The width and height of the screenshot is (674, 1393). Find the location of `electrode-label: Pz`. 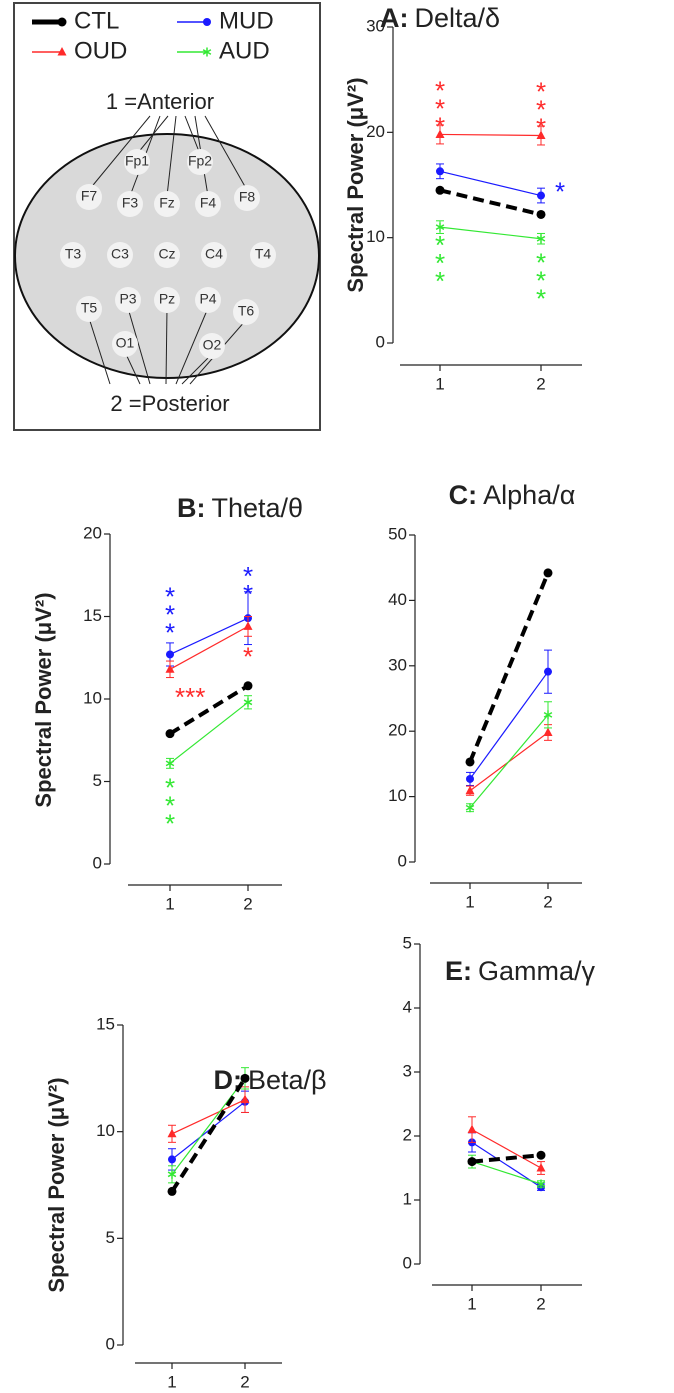

electrode-label: Pz is located at coordinates (167, 299).